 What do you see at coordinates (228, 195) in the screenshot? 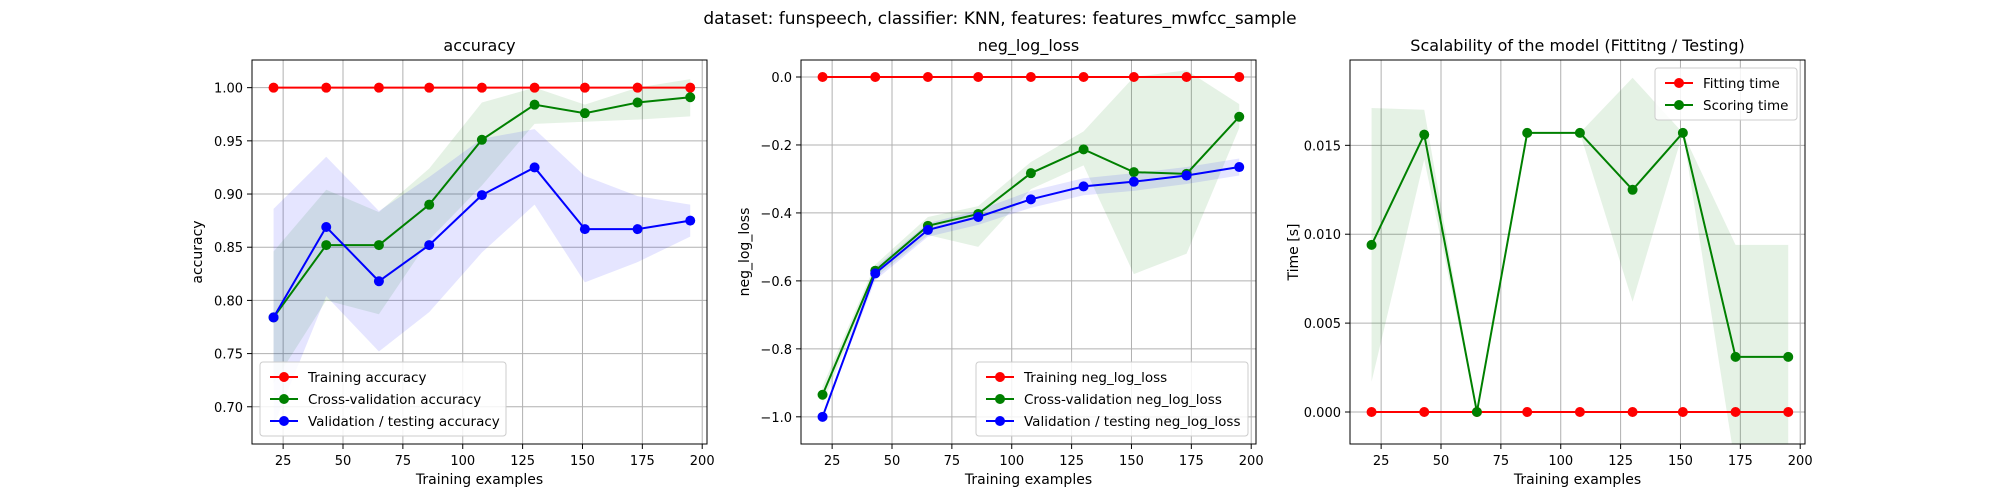
I see `y-tick-label: 0.90` at bounding box center [228, 195].